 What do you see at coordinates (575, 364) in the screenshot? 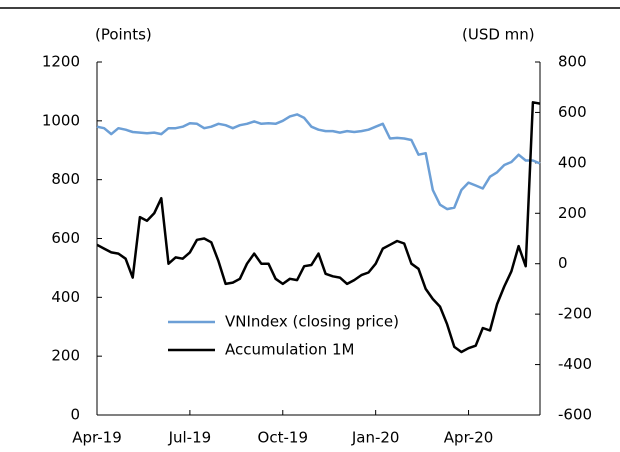
I see `y2-tick-label: -400` at bounding box center [575, 364].